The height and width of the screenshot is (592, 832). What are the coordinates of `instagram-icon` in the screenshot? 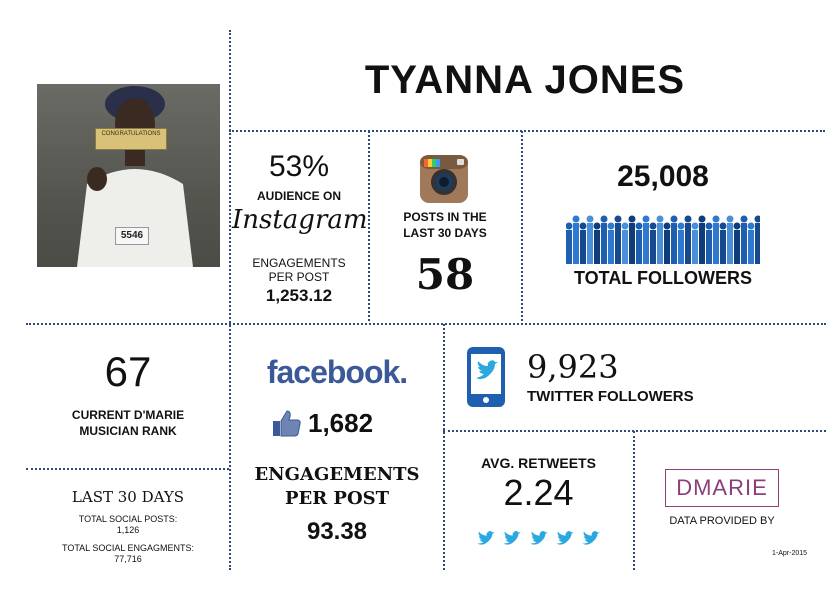 It's located at (444, 179).